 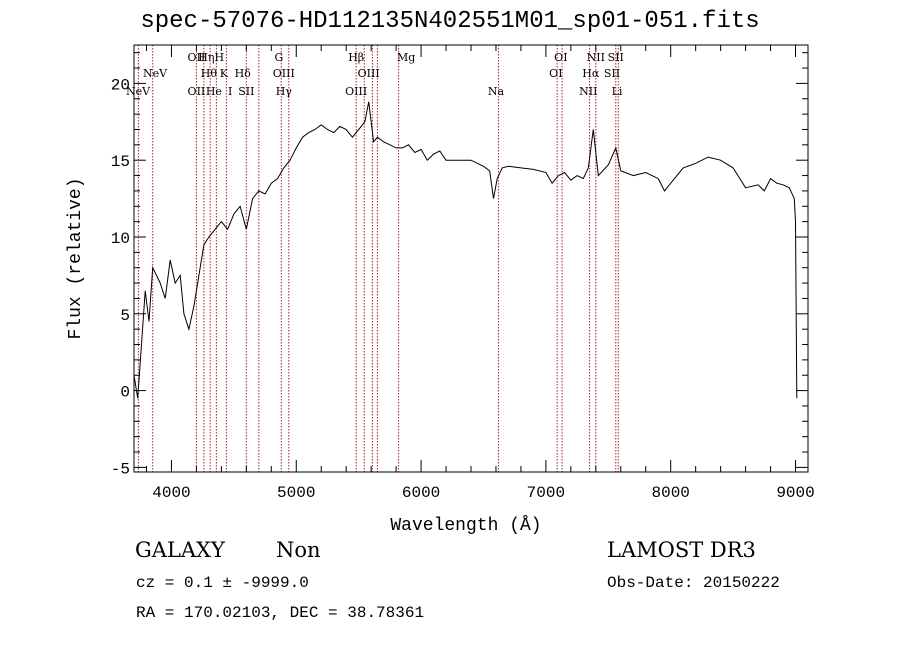 What do you see at coordinates (208, 73) in the screenshot?
I see `line-annotation: Hθ` at bounding box center [208, 73].